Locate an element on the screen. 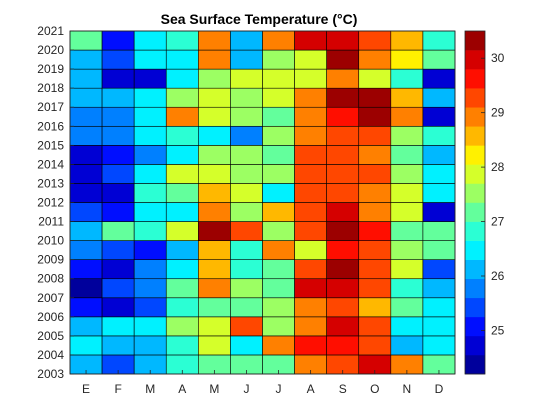  x-tick-label: A is located at coordinates (182, 389).